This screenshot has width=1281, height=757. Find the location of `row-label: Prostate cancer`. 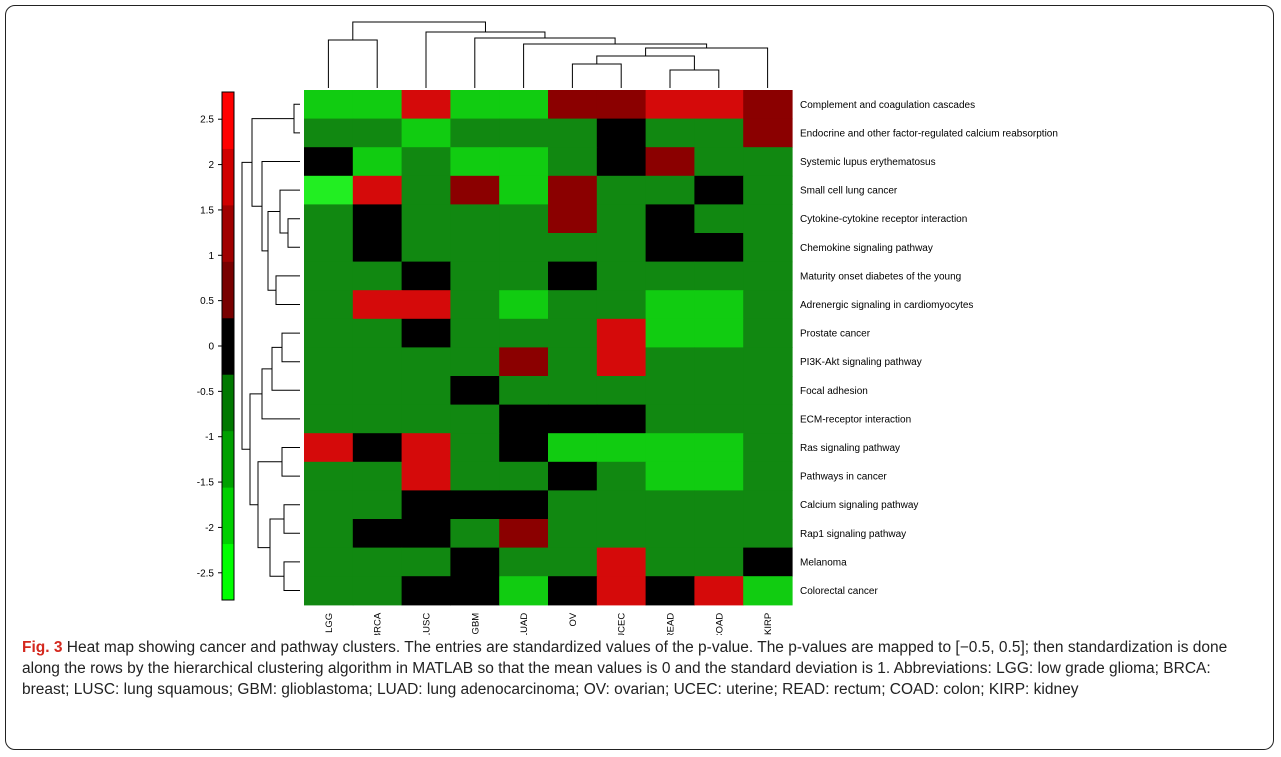

row-label: Prostate cancer is located at coordinates (835, 334).